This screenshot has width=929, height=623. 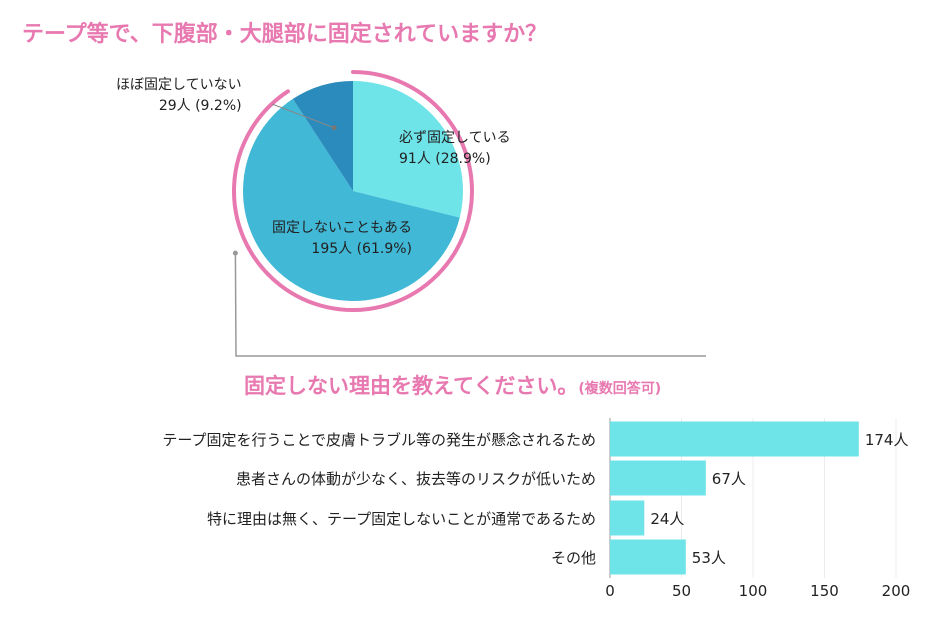 What do you see at coordinates (379, 440) in the screenshot?
I see `bar-category-label: テープ固定を行うことで皮膚トラブル等の発生が懸念されるため` at bounding box center [379, 440].